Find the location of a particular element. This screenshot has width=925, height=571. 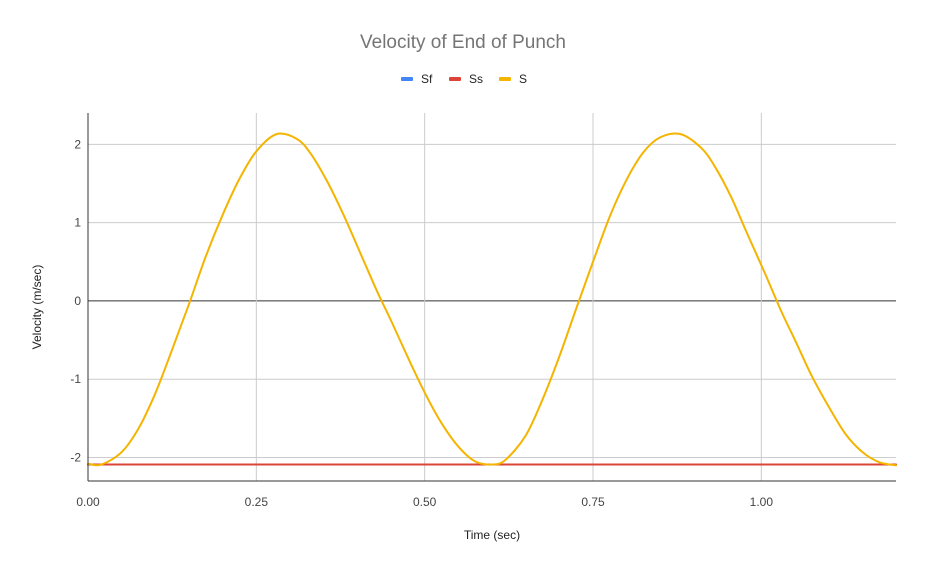

legend-label-sf: Sf is located at coordinates (427, 79).